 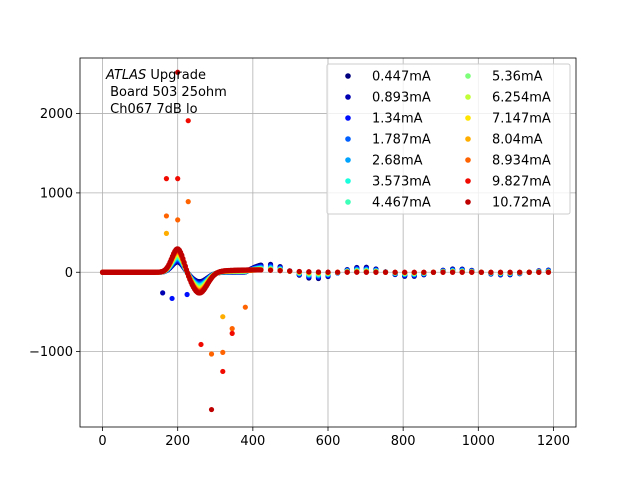 What do you see at coordinates (102, 441) in the screenshot?
I see `x-tick-label: 0` at bounding box center [102, 441].